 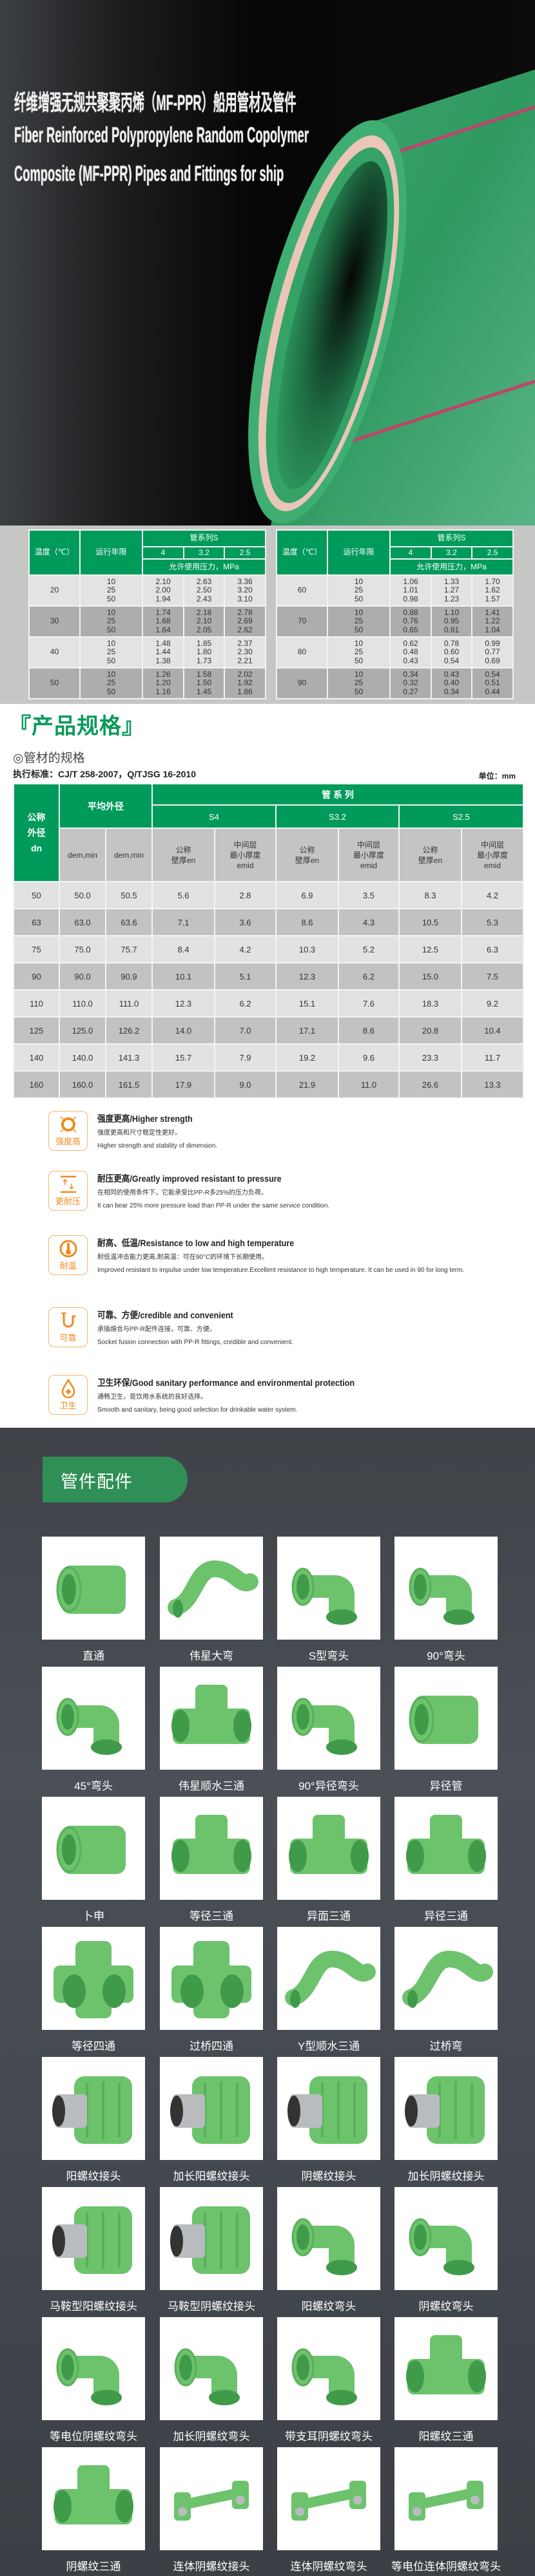 What do you see at coordinates (245, 674) in the screenshot?
I see `cell-value: 2.02` at bounding box center [245, 674].